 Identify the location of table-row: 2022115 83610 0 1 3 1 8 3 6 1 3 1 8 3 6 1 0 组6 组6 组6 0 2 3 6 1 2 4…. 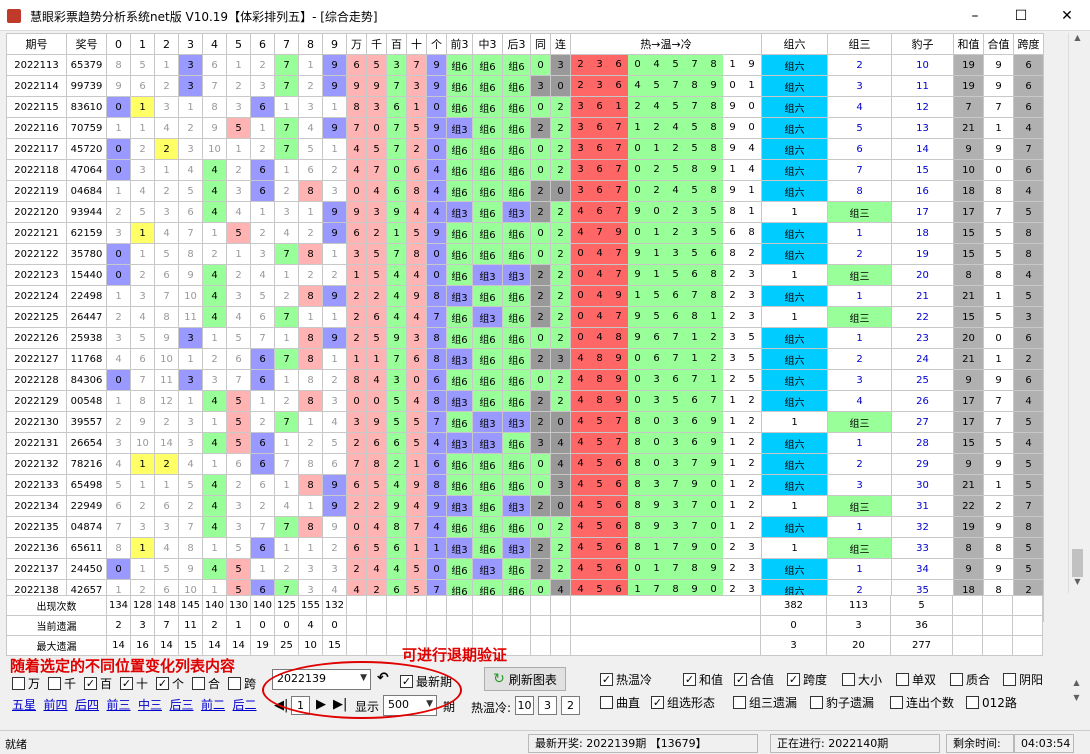
(525, 107).